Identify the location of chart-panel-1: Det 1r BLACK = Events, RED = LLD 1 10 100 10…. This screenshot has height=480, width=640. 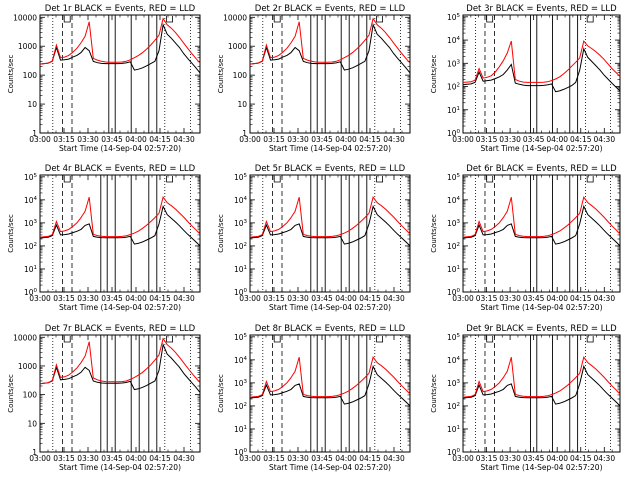
(104, 78).